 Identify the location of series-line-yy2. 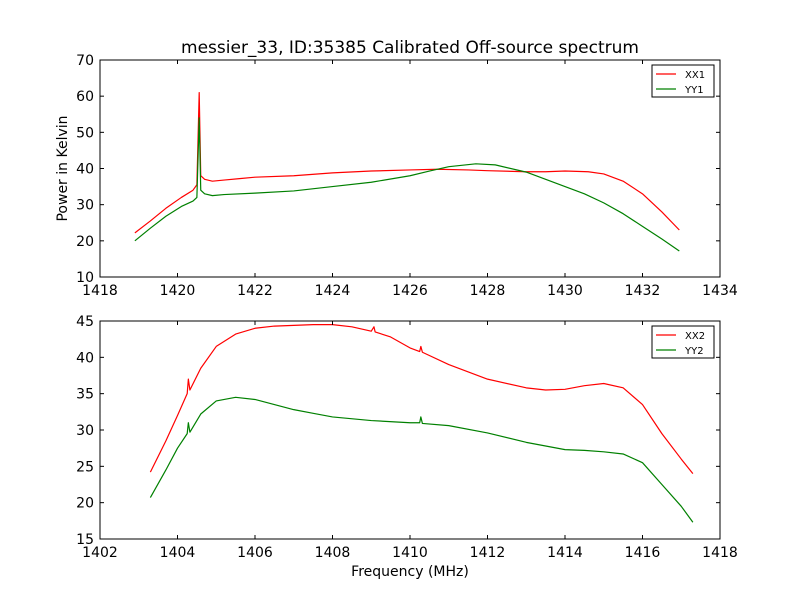
(421, 459).